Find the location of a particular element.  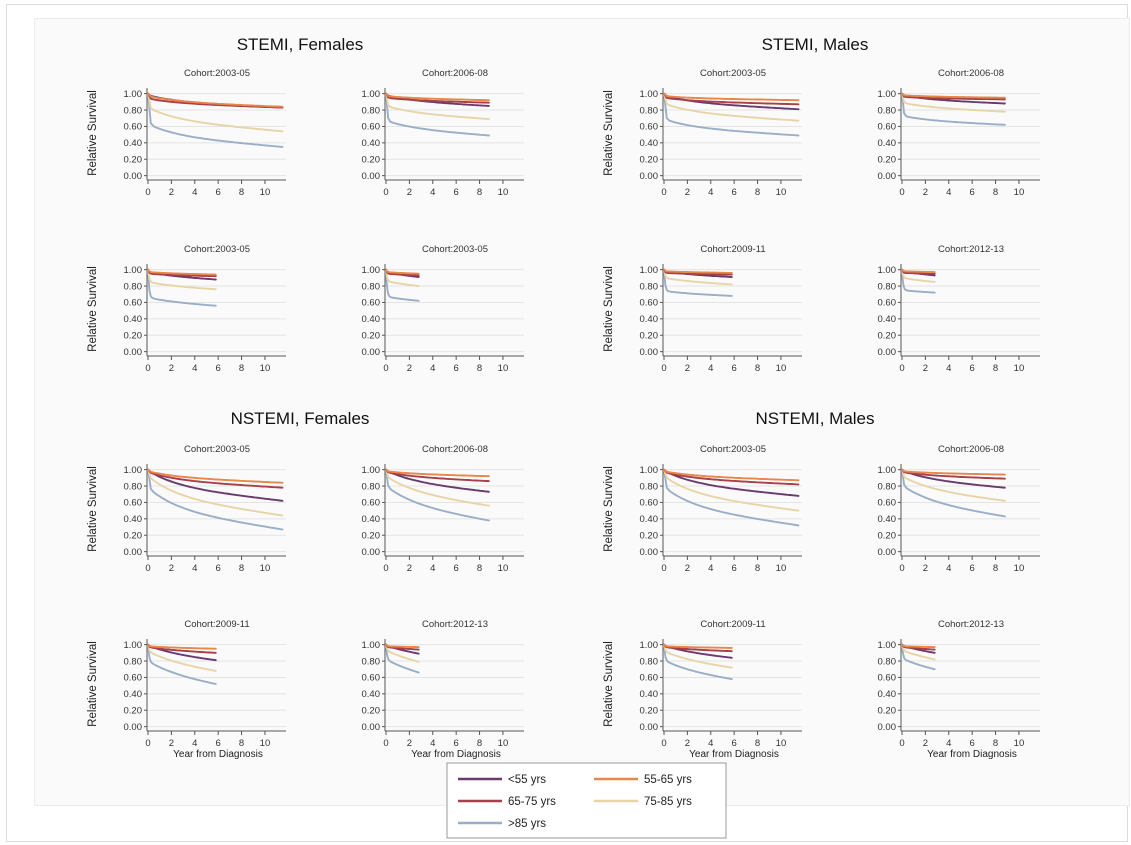

group-title: NSTEMI, Females is located at coordinates (300, 418).